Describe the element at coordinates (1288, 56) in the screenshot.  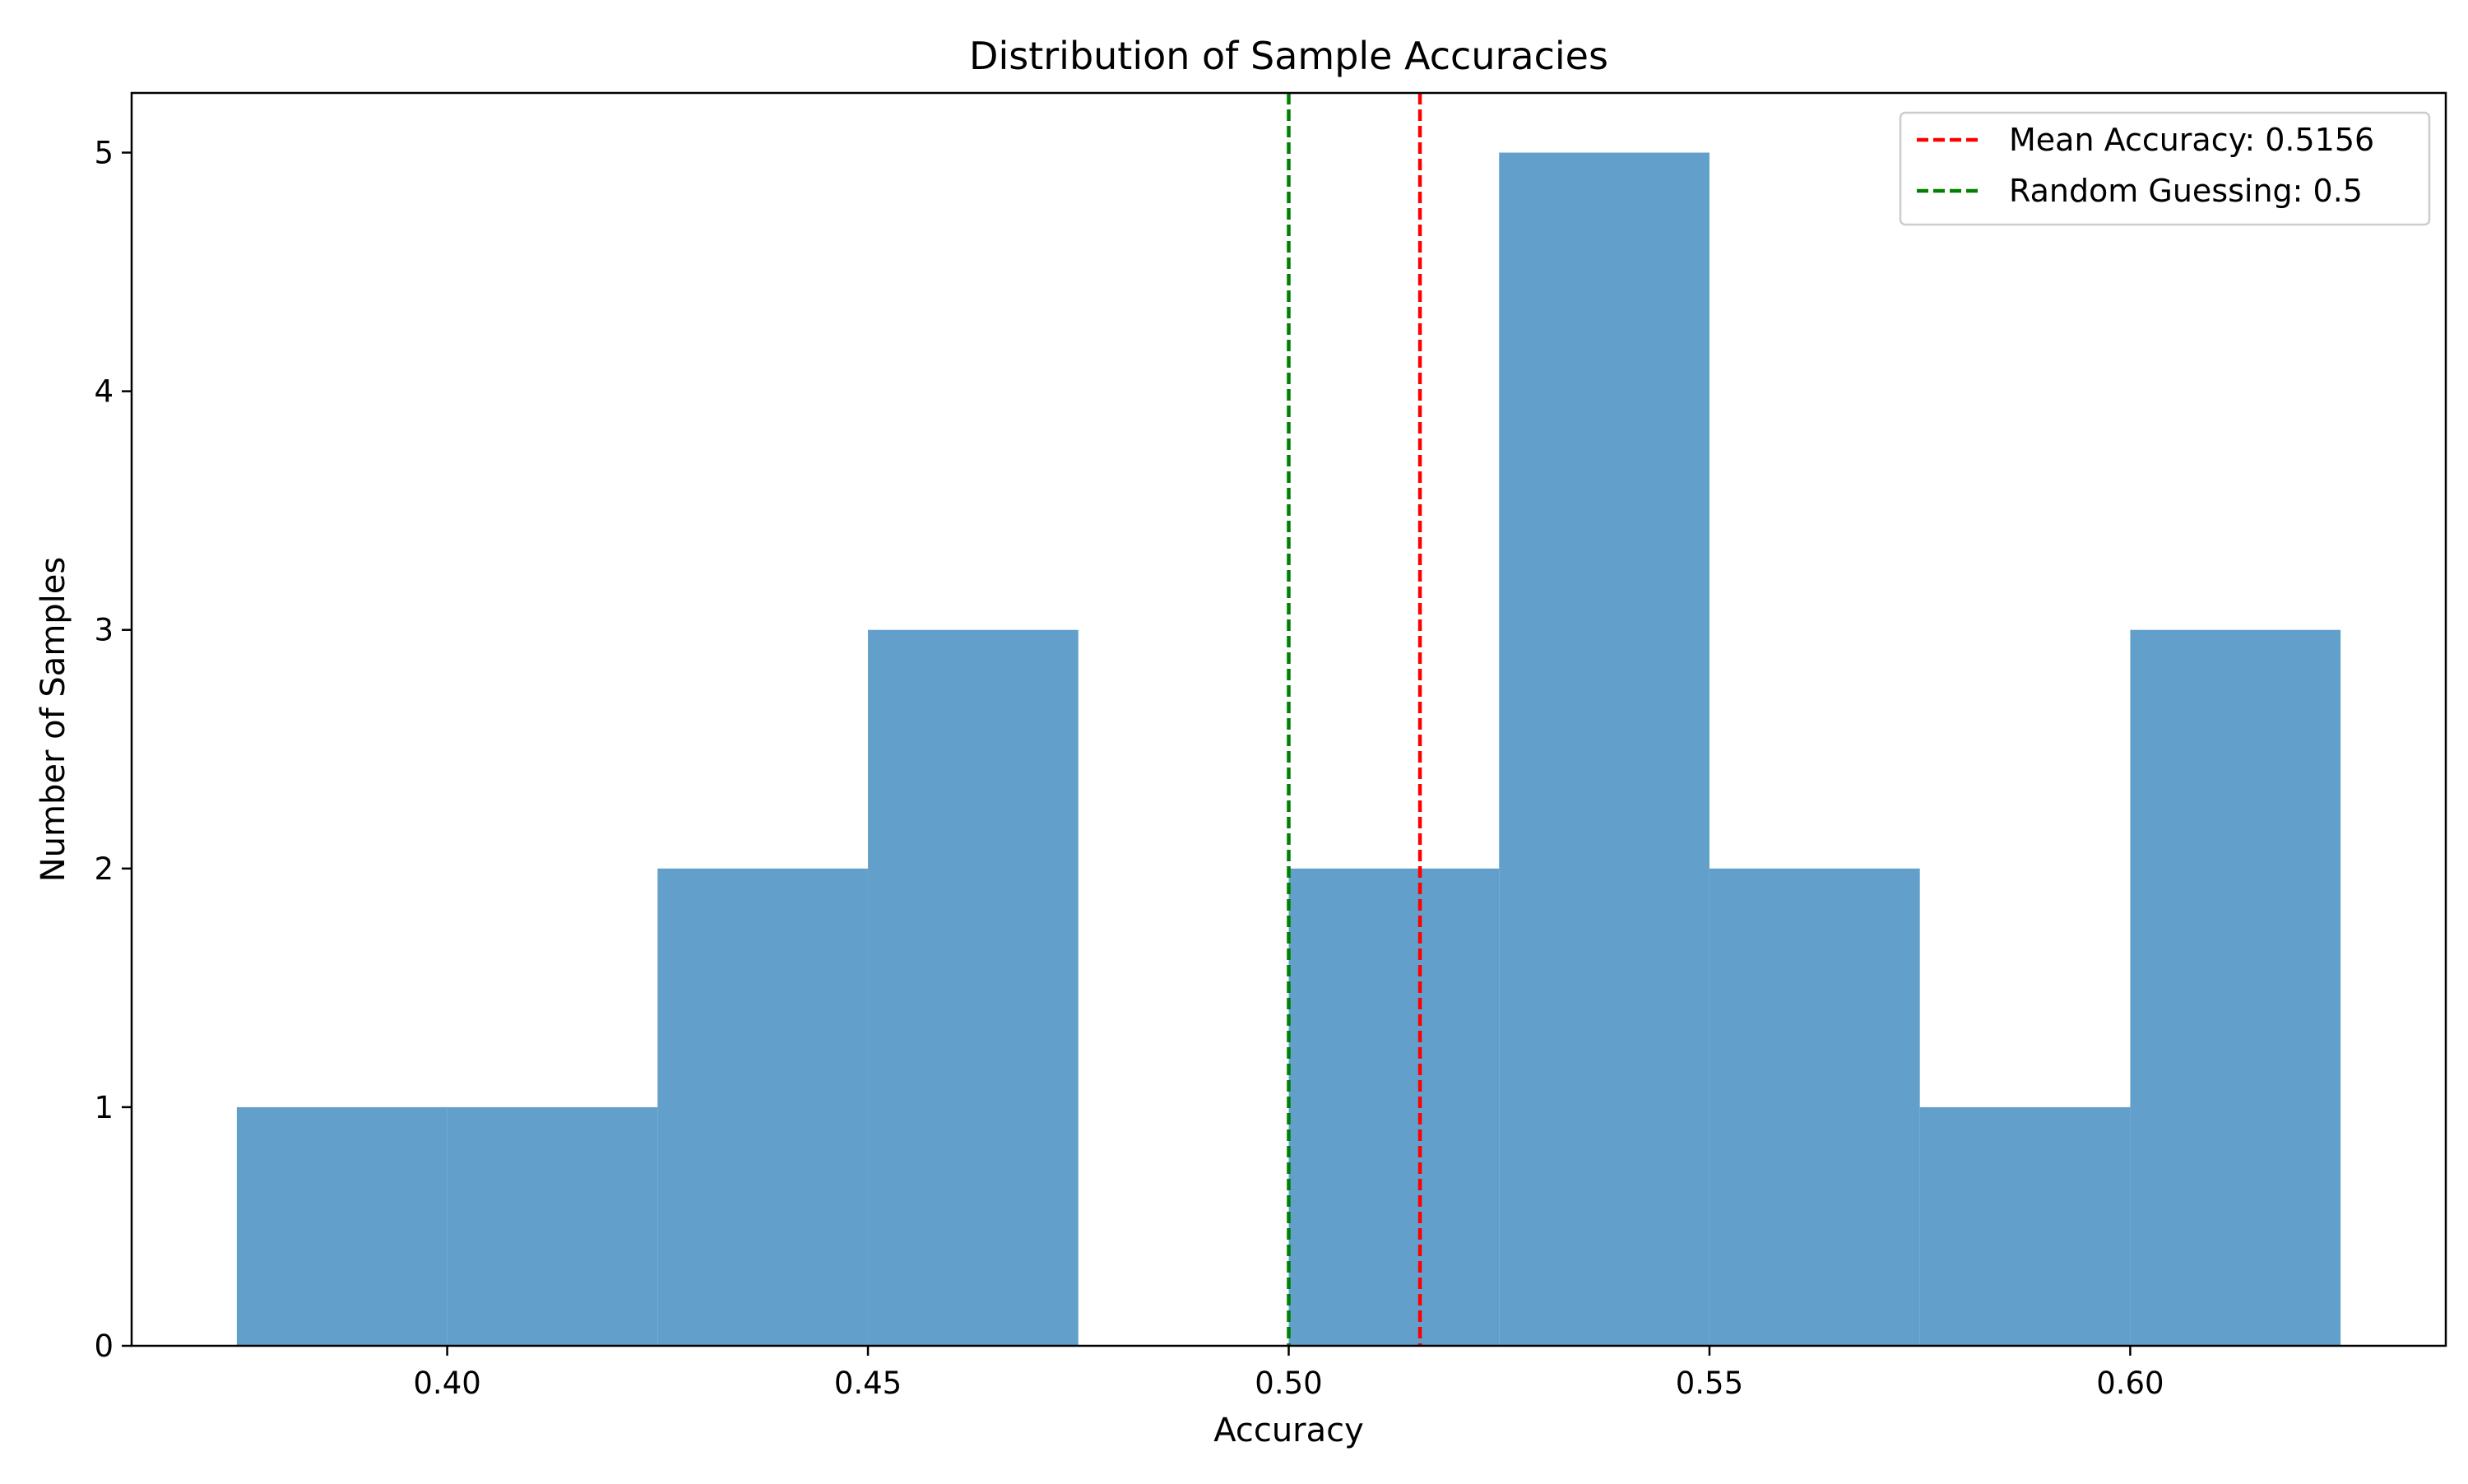
I see `chart-title: Distribution of Sample Accuracies` at that location.